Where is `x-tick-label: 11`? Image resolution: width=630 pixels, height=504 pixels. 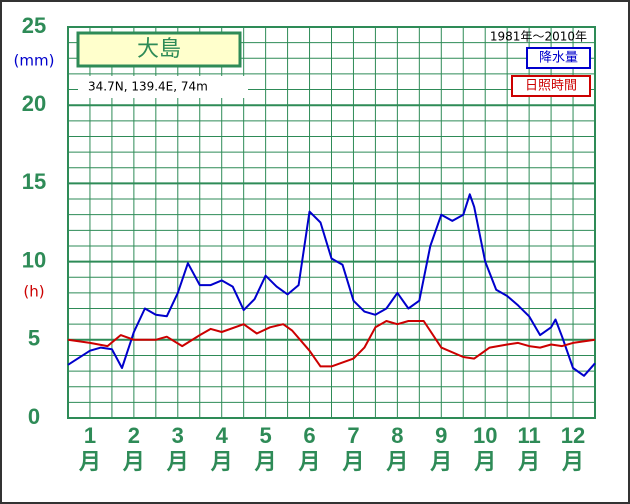 x-tick-label: 11 is located at coordinates (528, 435).